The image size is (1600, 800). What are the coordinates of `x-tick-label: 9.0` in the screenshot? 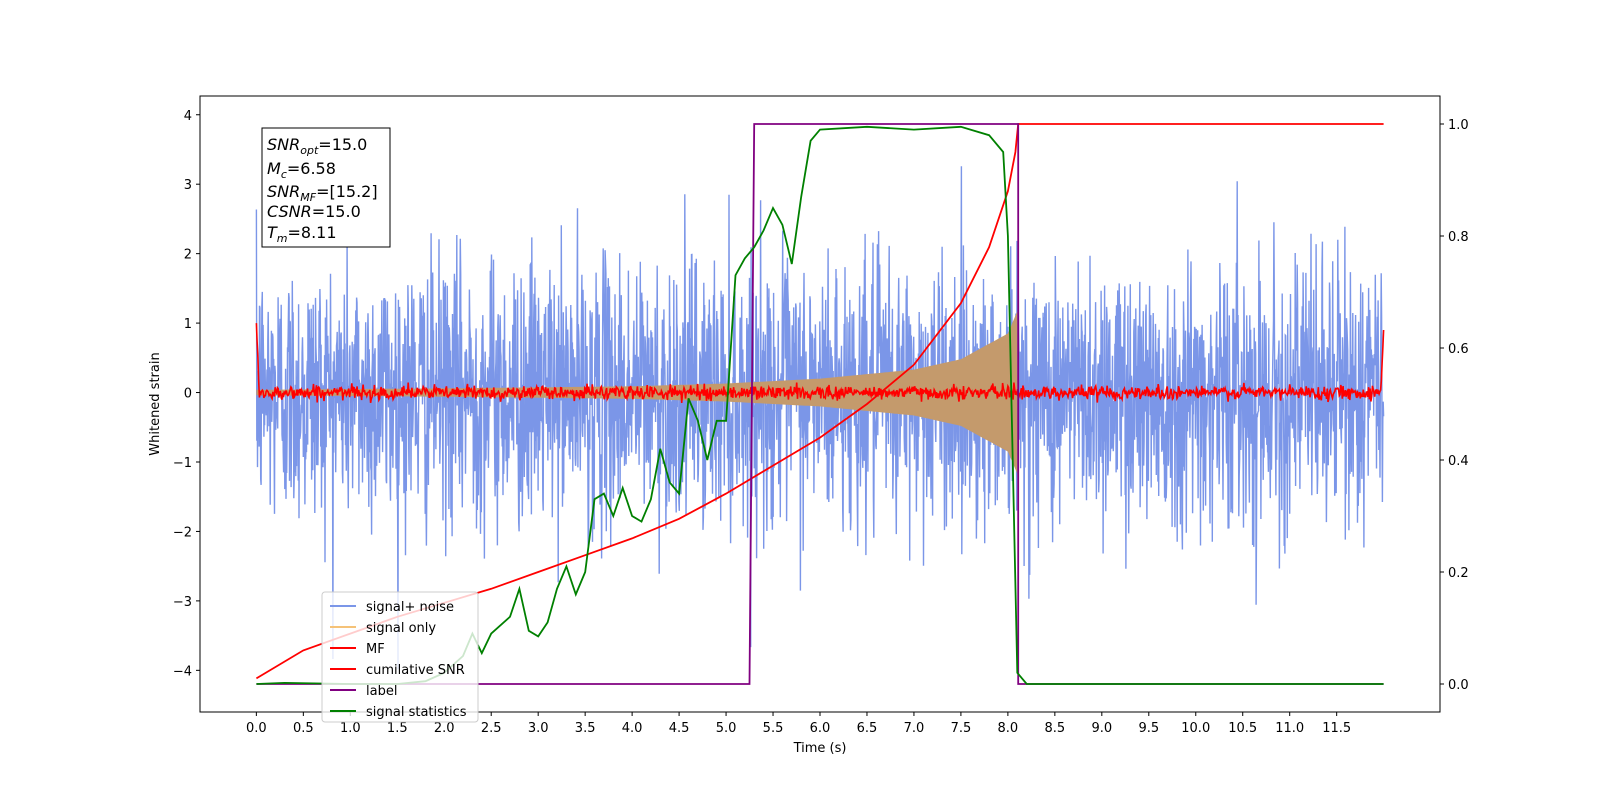 It's located at (1101, 728).